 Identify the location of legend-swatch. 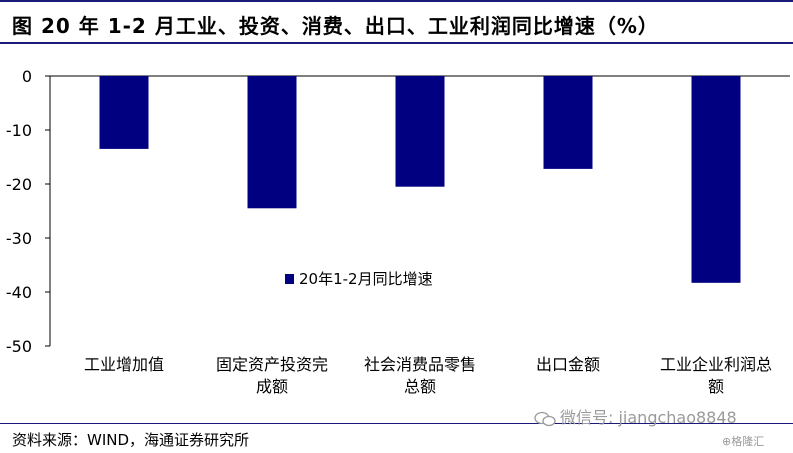
(289, 279).